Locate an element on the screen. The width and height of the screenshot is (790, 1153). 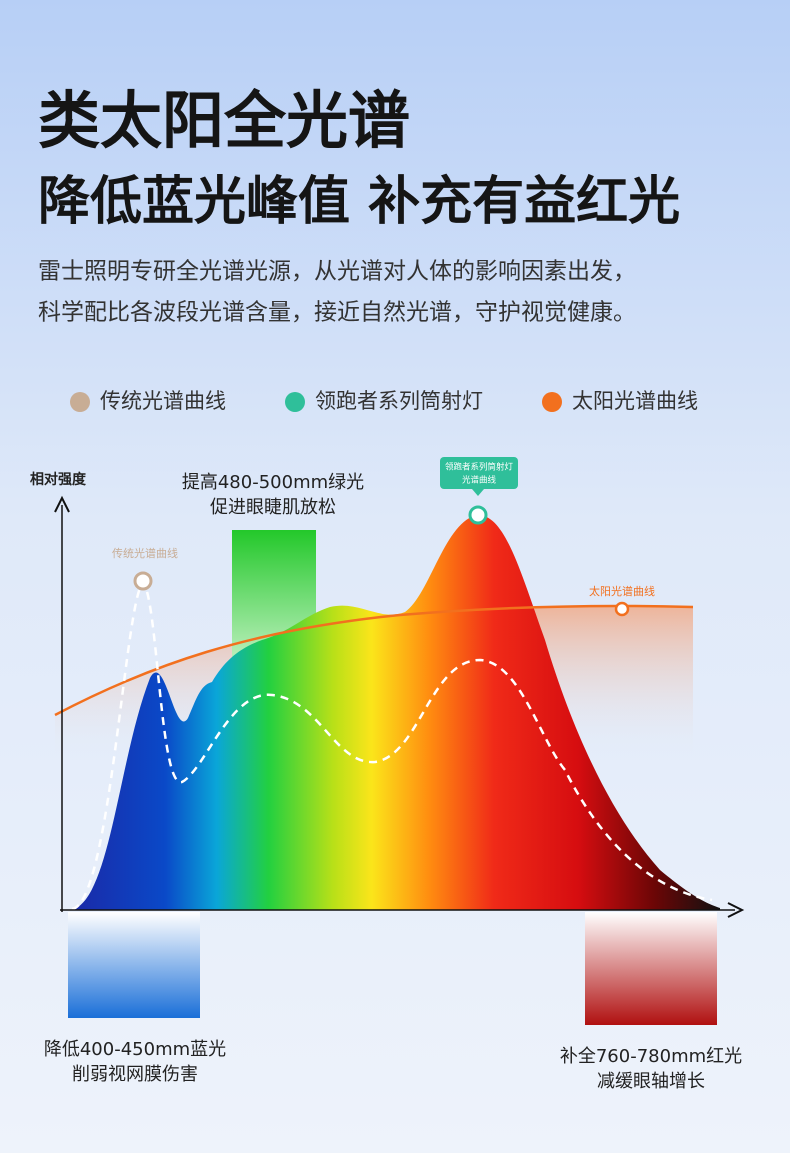
description: 科学配比各波段光谱含量，接近自然光谱，守护视觉健康。 is located at coordinates (337, 313).